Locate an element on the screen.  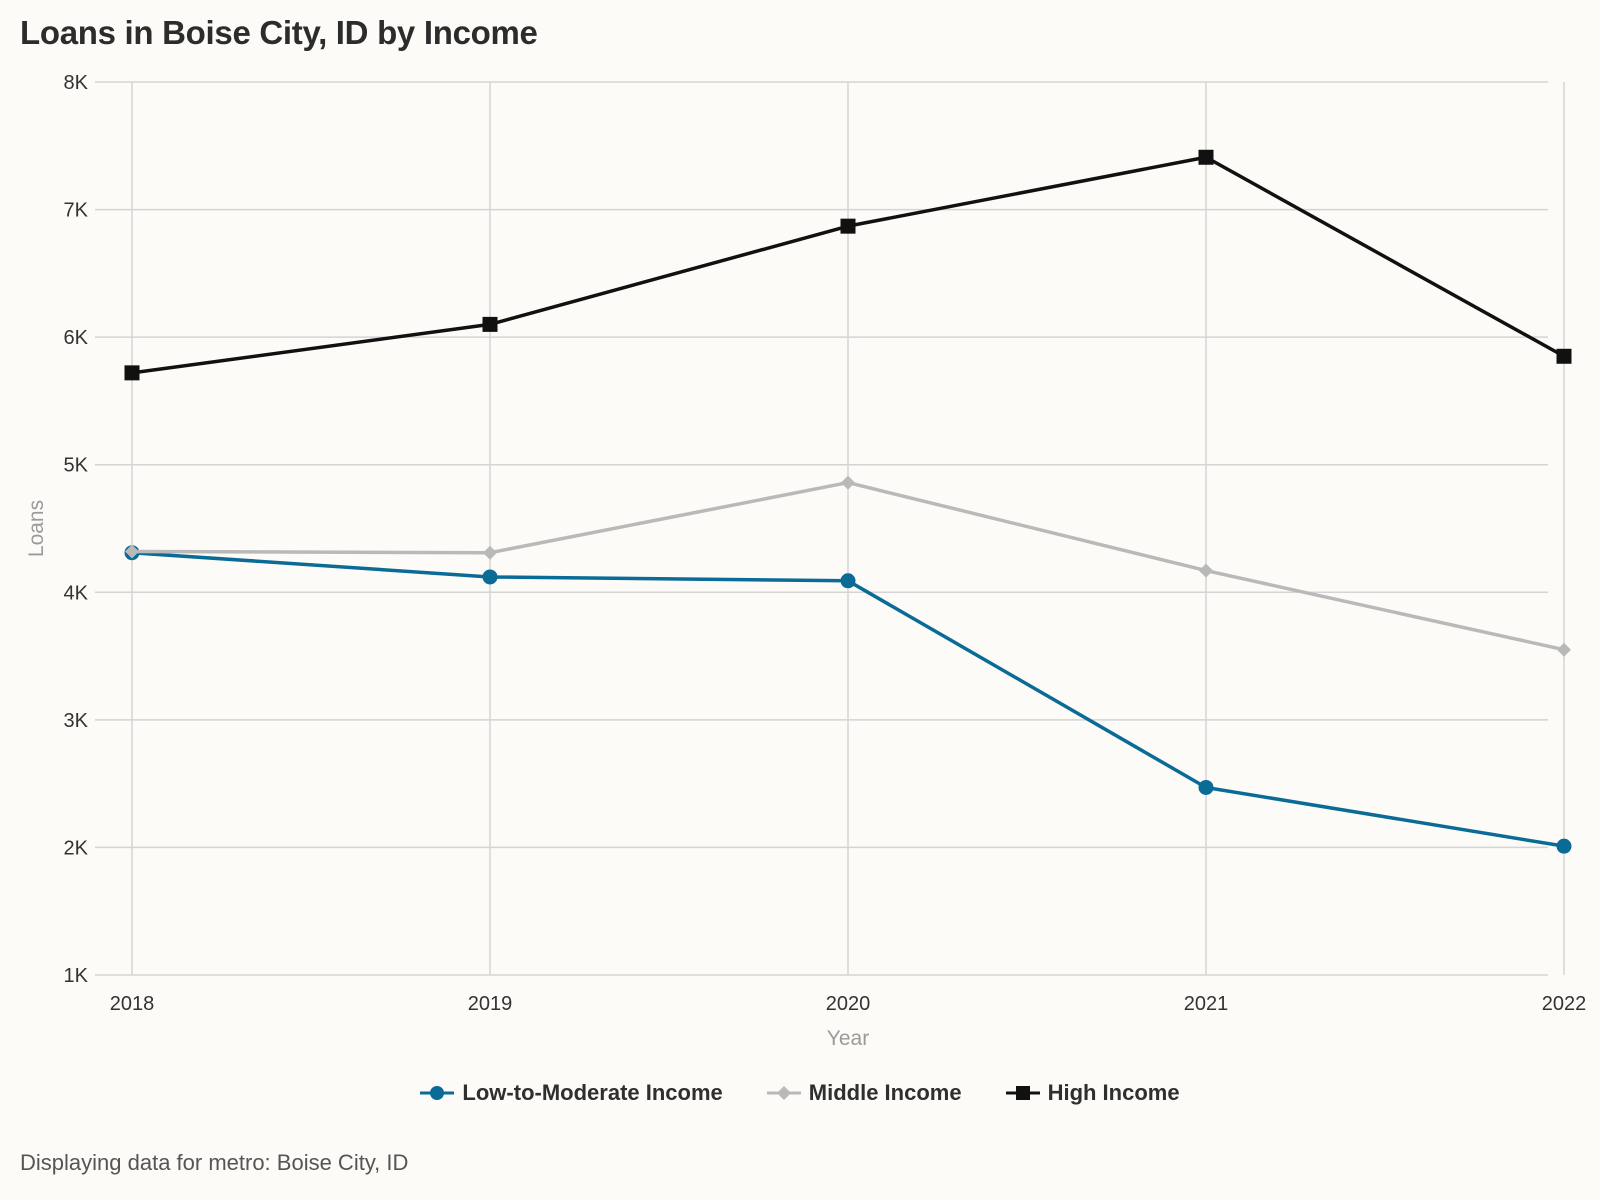
legend-item-high-income: High Income is located at coordinates (1092, 1093).